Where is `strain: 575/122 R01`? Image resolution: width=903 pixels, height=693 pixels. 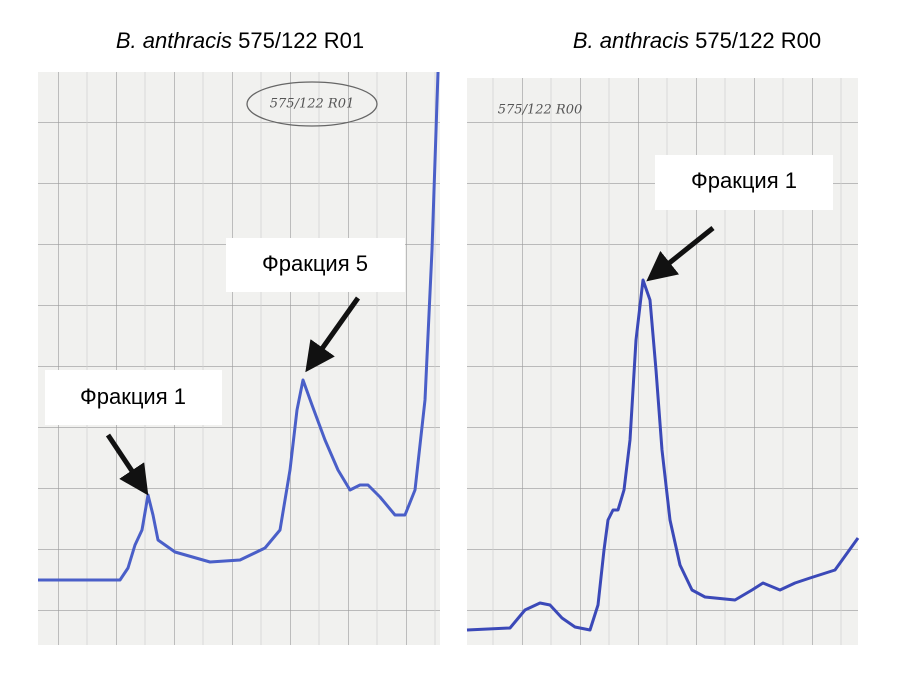
strain: 575/122 R01 is located at coordinates (301, 40).